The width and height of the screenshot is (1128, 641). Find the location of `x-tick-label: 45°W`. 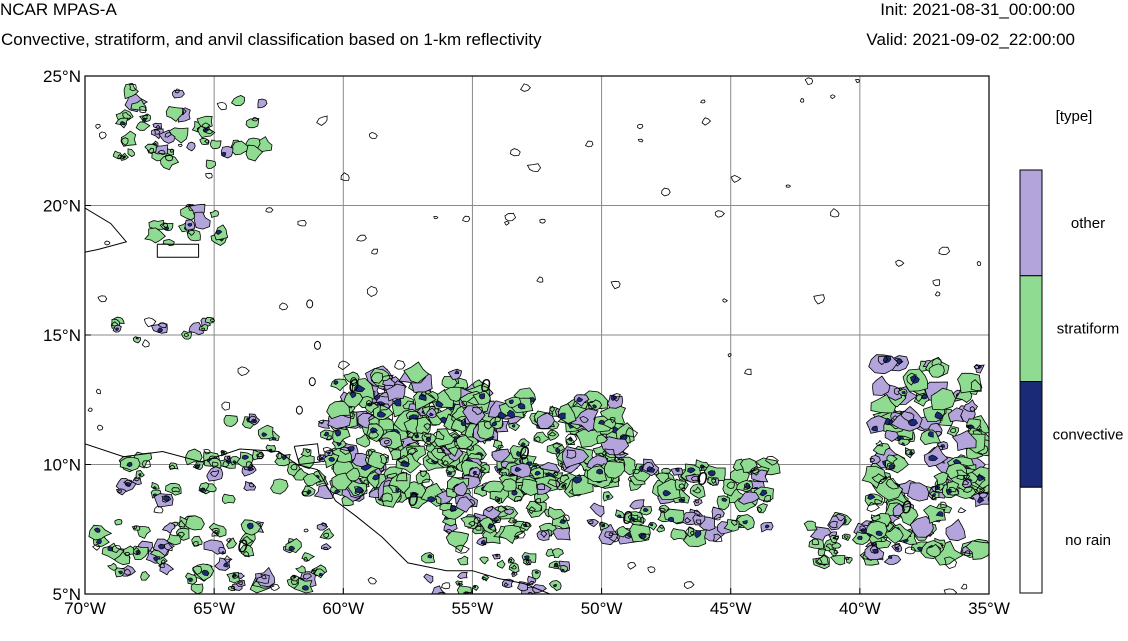

x-tick-label: 45°W is located at coordinates (731, 608).